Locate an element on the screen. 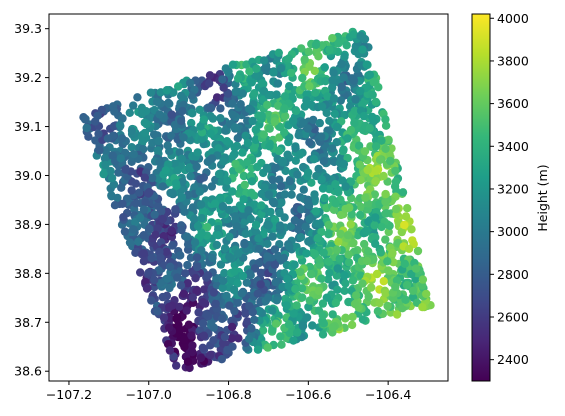 This screenshot has width=565, height=416. colorbar-tick-label: 2600 is located at coordinates (513, 316).